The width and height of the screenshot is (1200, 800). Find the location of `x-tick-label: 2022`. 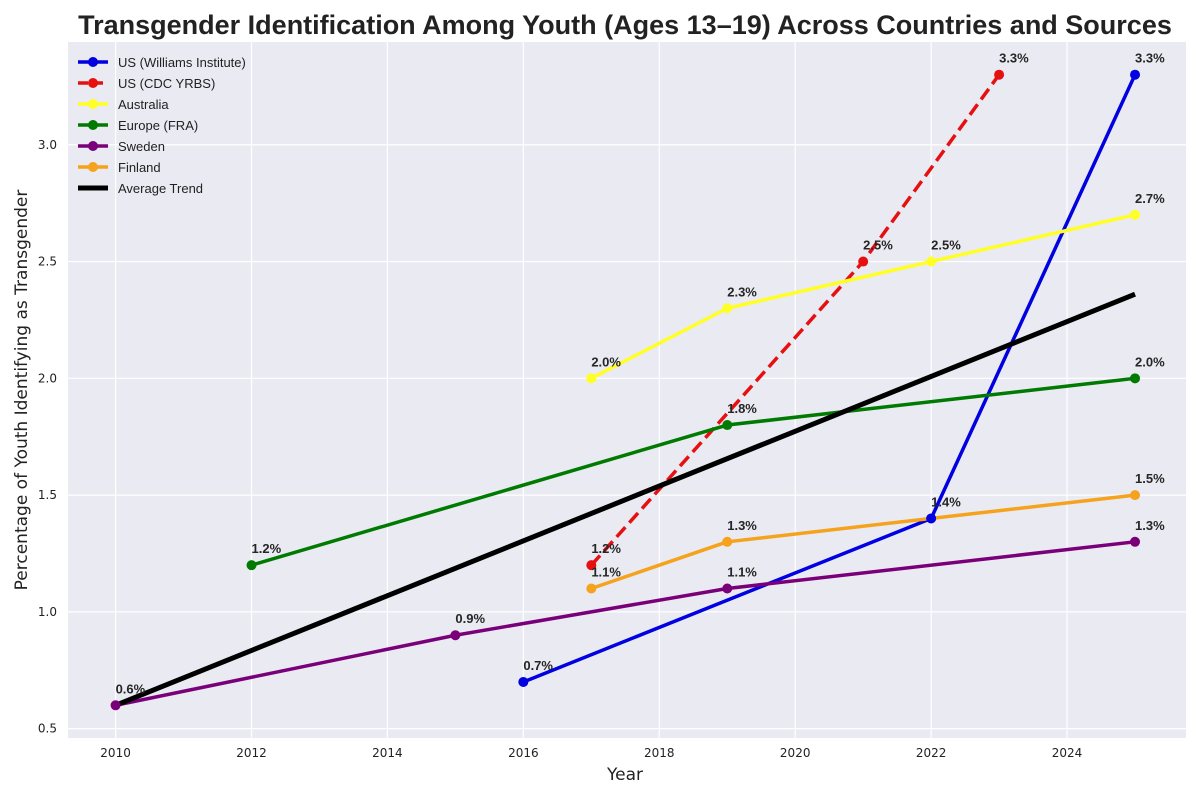

x-tick-label: 2022 is located at coordinates (931, 753).